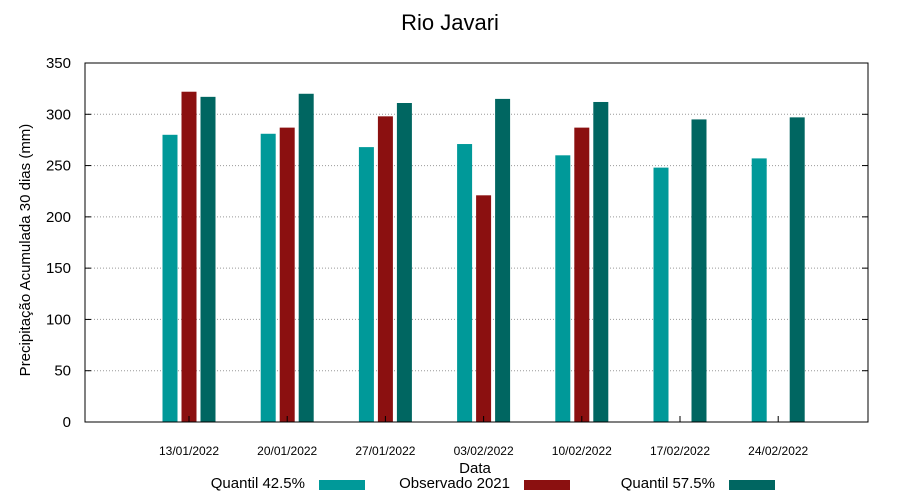  What do you see at coordinates (484, 451) in the screenshot?
I see `x-tick-label: 03/02/2022` at bounding box center [484, 451].